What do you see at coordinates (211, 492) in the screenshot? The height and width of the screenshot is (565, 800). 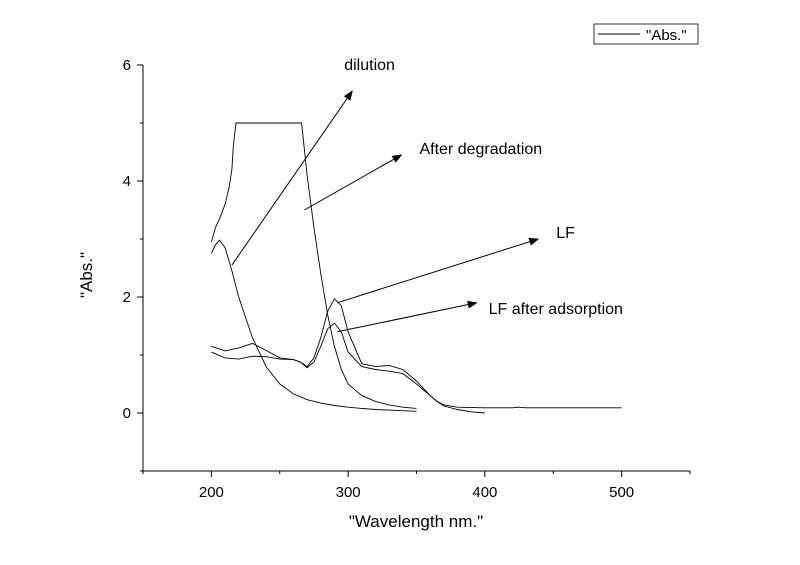 I see `x-tick-label: 200` at bounding box center [211, 492].